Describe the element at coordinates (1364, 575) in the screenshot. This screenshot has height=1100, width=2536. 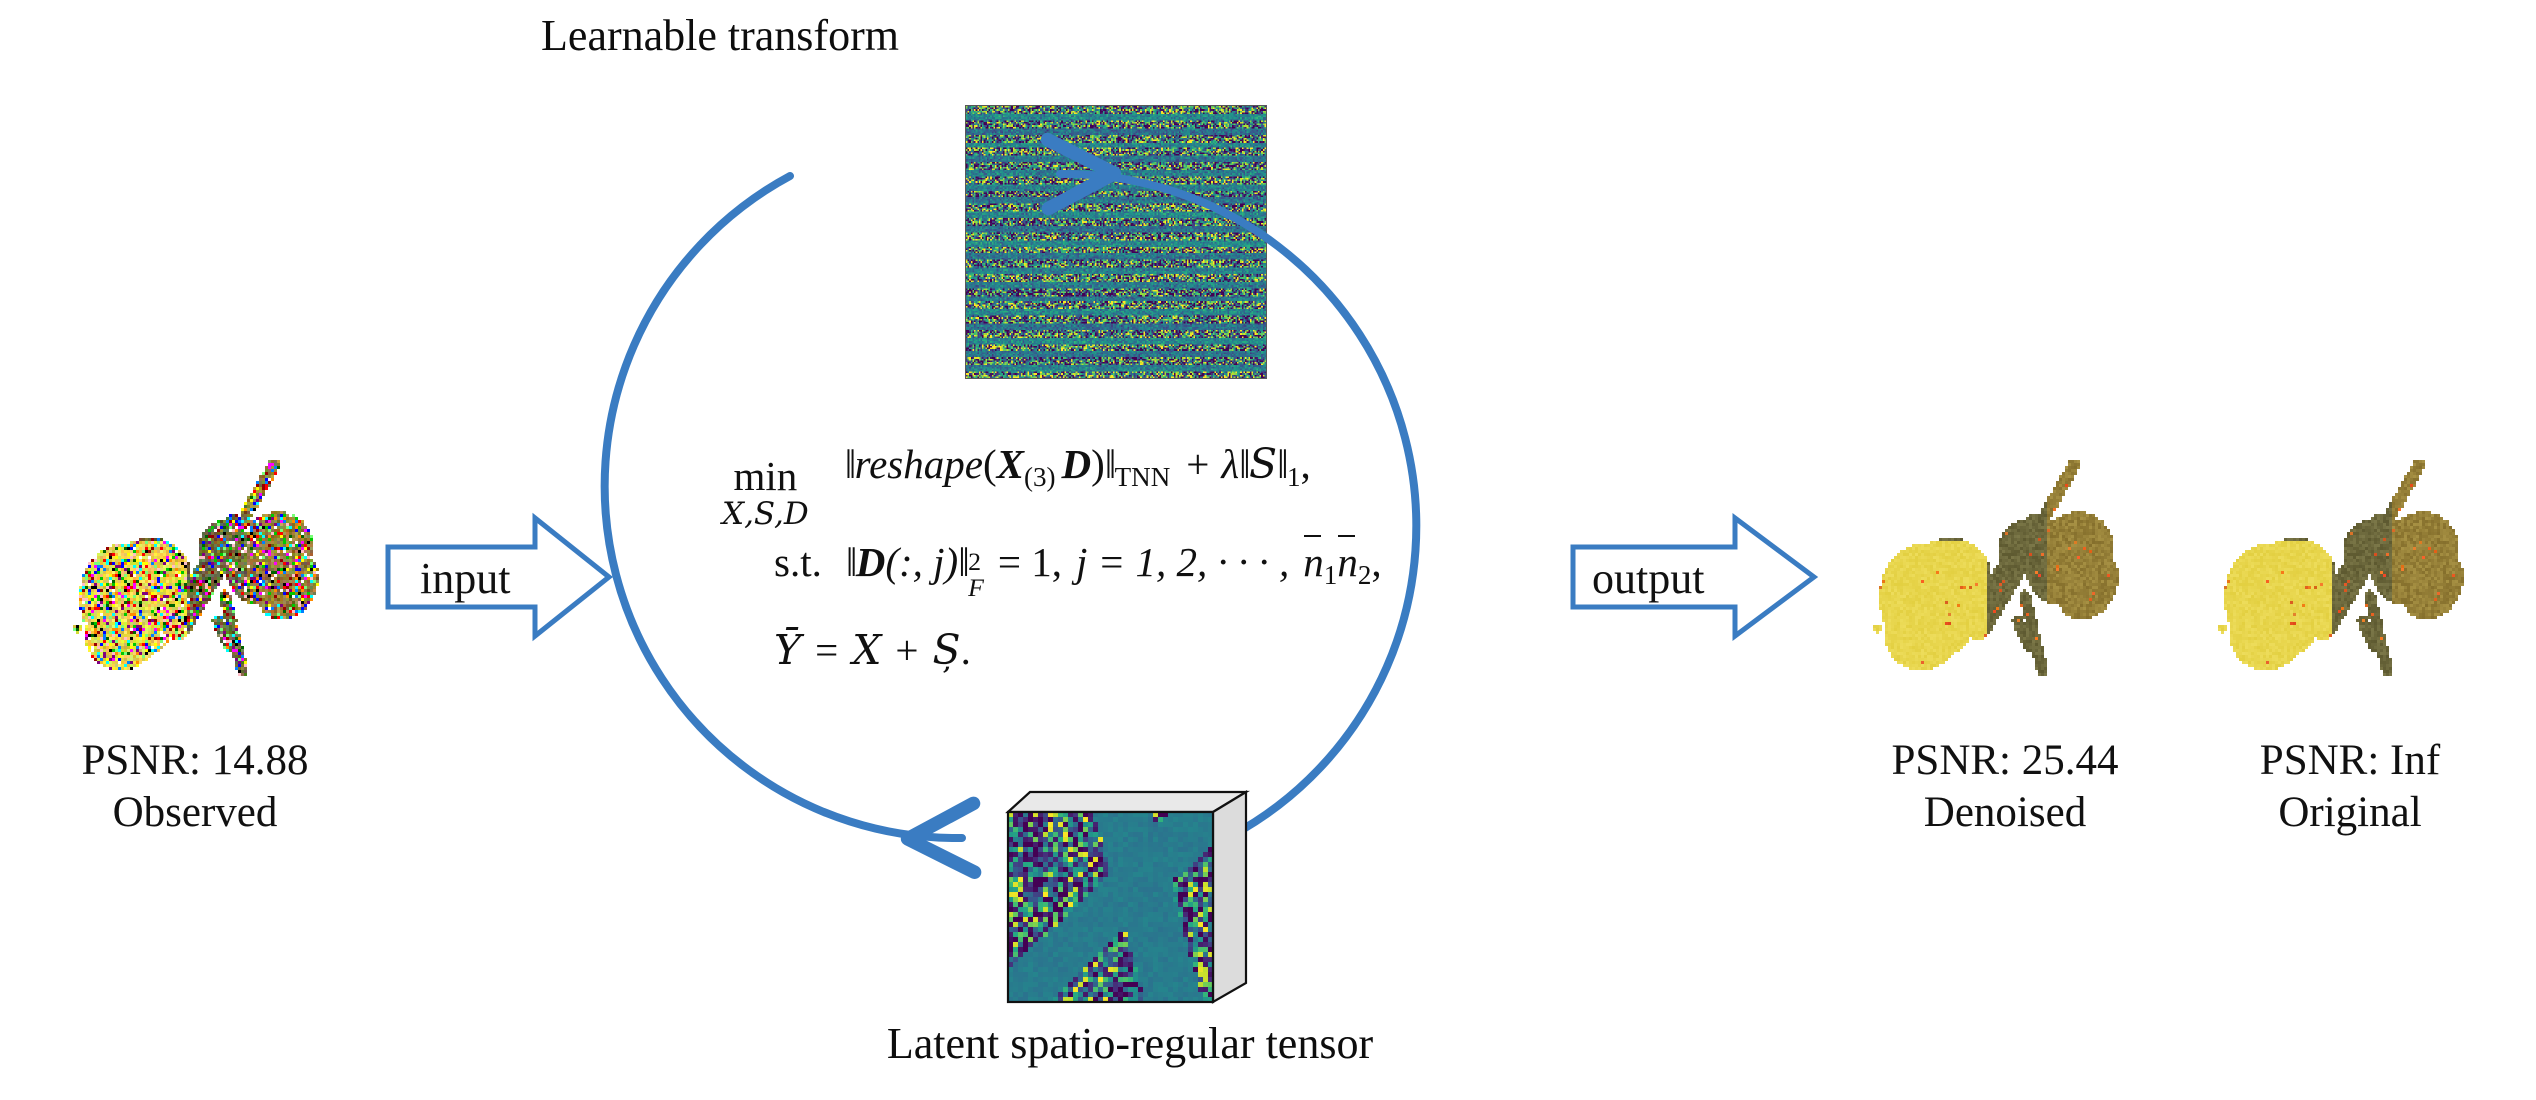
I see `dim-n2-sub: 2` at that location.